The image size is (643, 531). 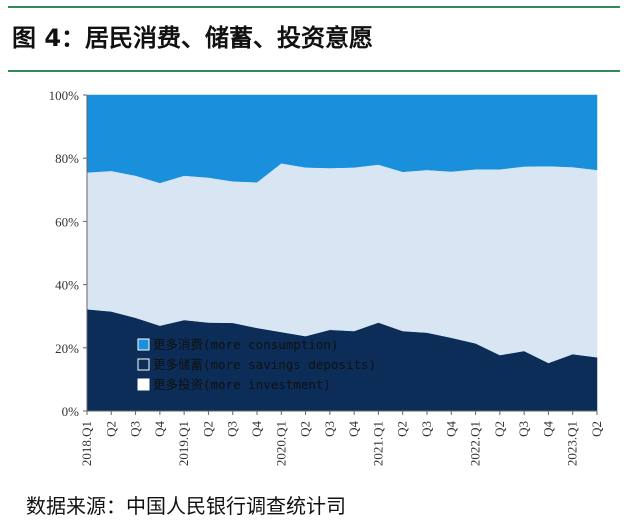 What do you see at coordinates (245, 344) in the screenshot?
I see `legend-label: 更多消费(more consumption)` at bounding box center [245, 344].